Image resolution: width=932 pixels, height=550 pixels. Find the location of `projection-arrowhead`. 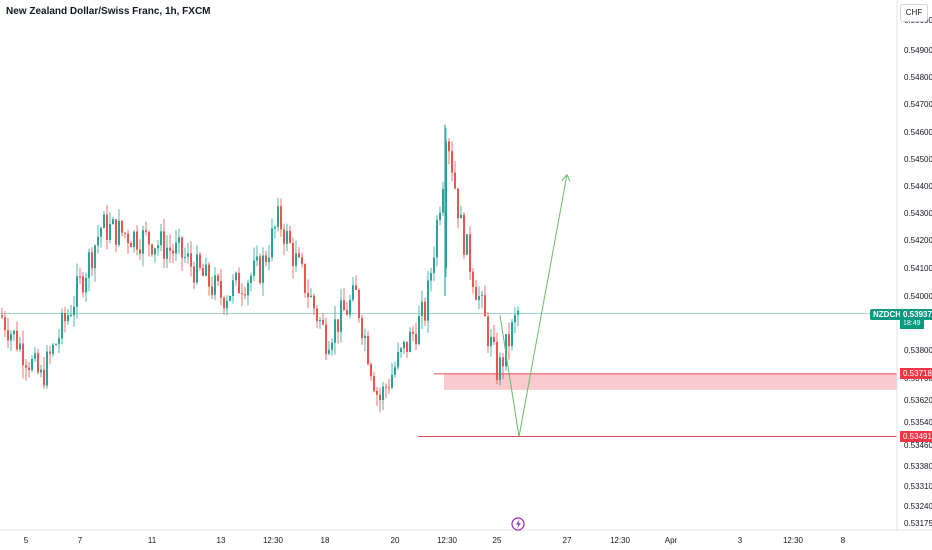

projection-arrowhead is located at coordinates (566, 178).